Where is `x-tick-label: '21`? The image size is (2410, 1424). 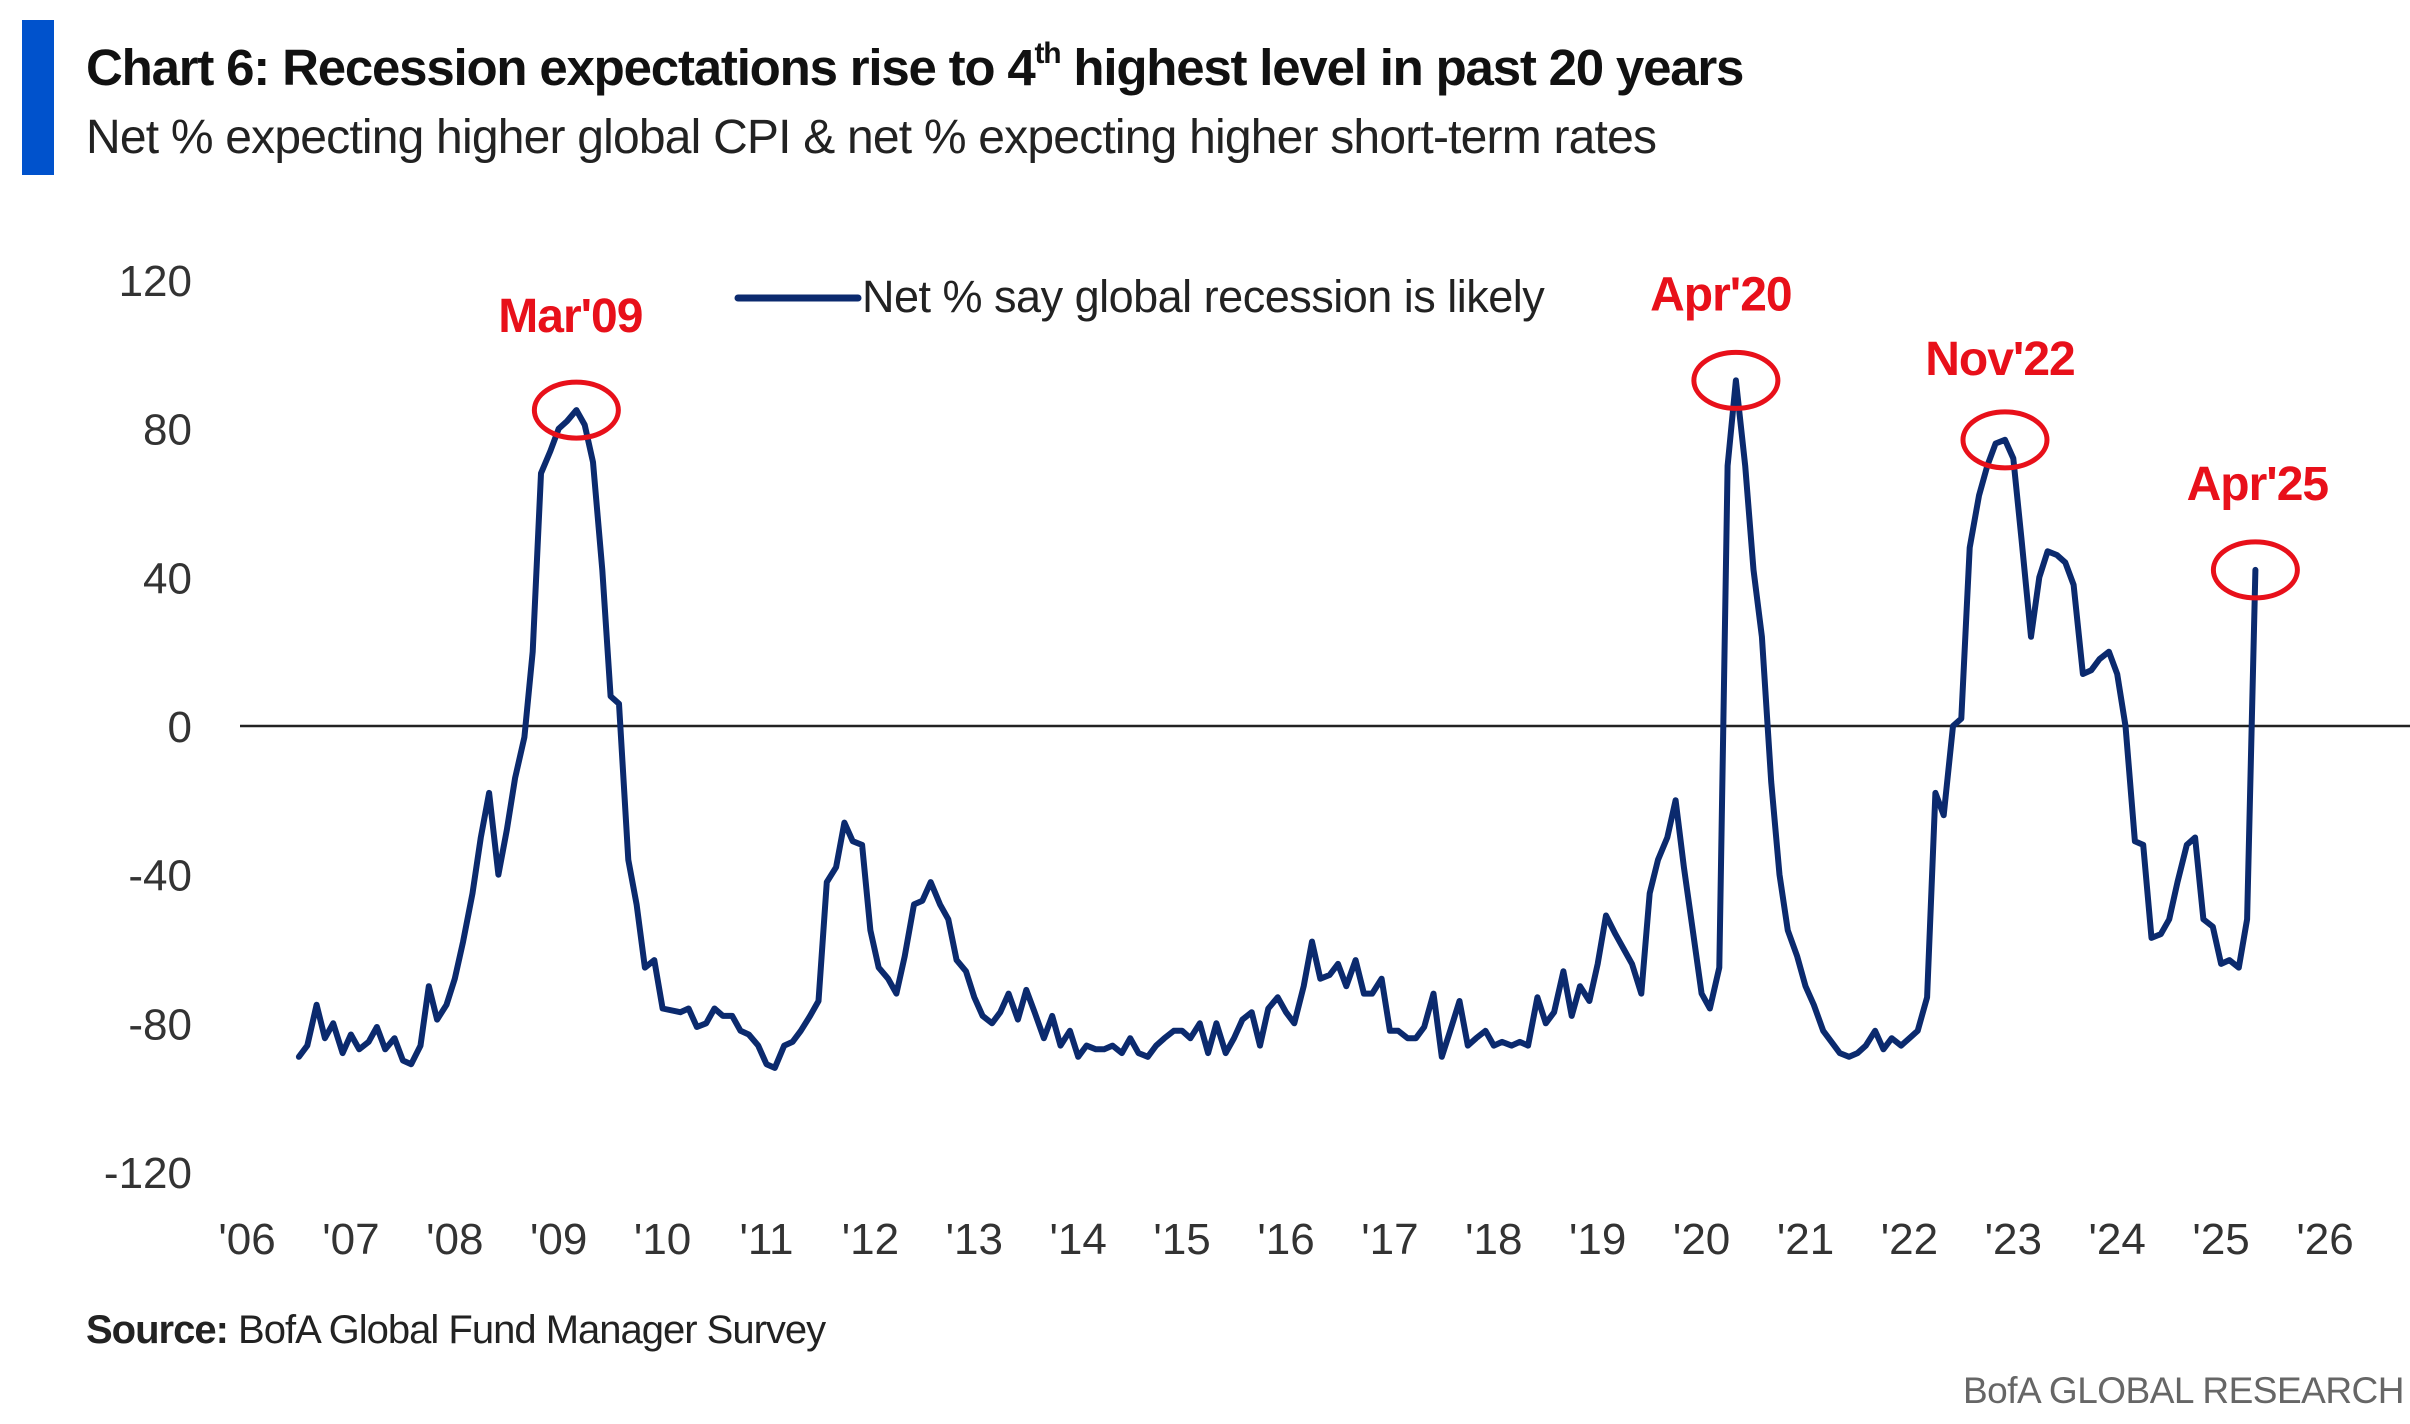
x-tick-label: '21 is located at coordinates (1805, 1239).